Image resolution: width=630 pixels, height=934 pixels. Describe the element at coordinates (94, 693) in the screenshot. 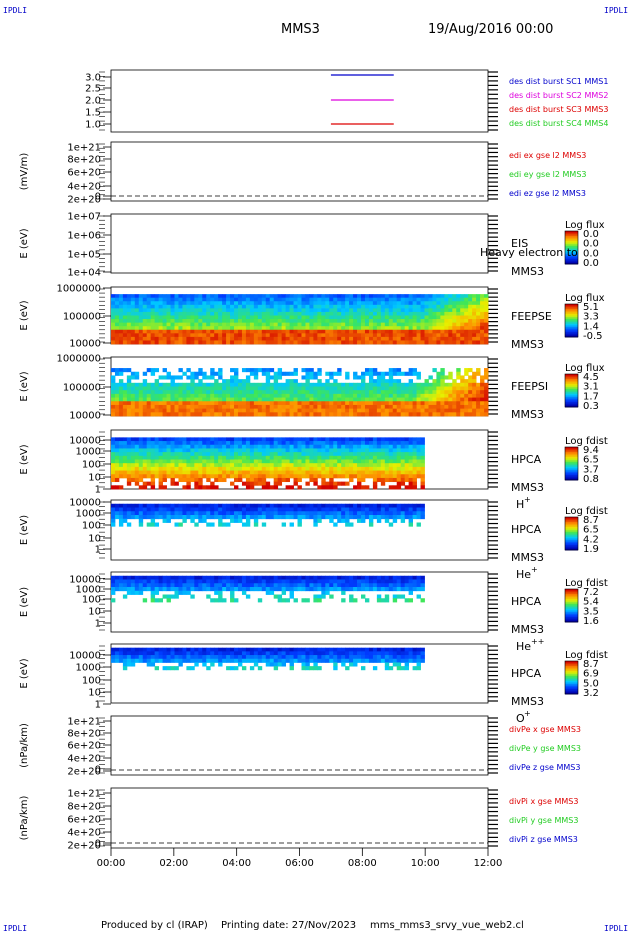

I see `y-tick-label: 10` at that location.